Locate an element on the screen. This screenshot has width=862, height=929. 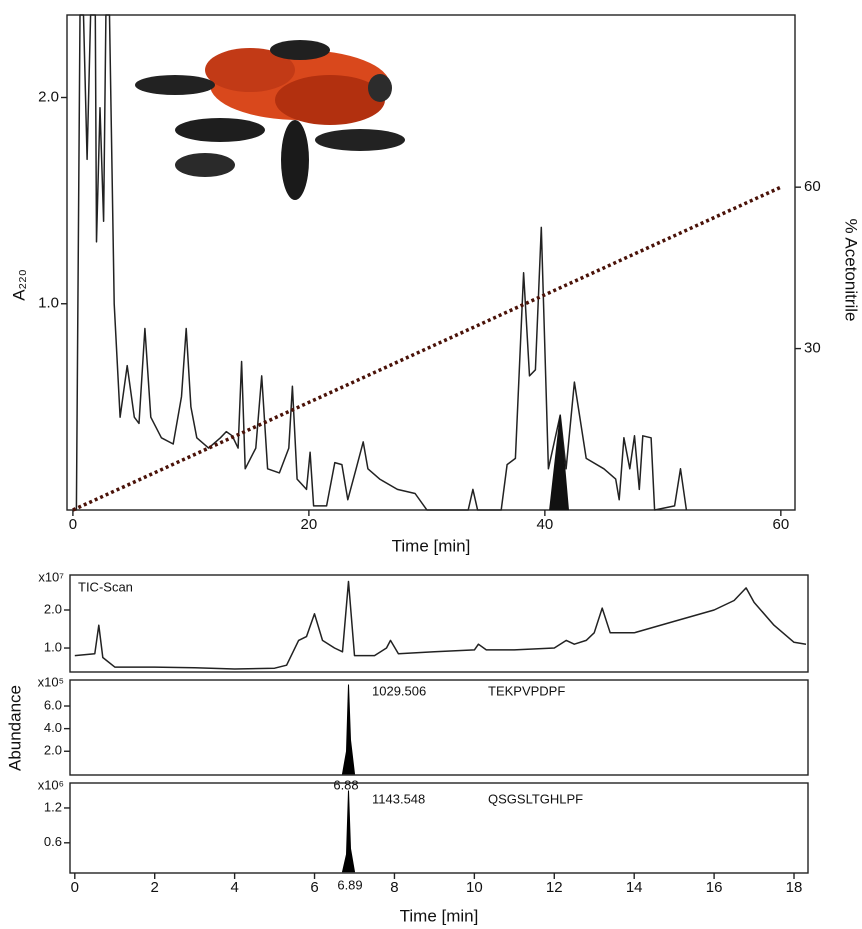
x-tick-label: 20 is located at coordinates (309, 524).